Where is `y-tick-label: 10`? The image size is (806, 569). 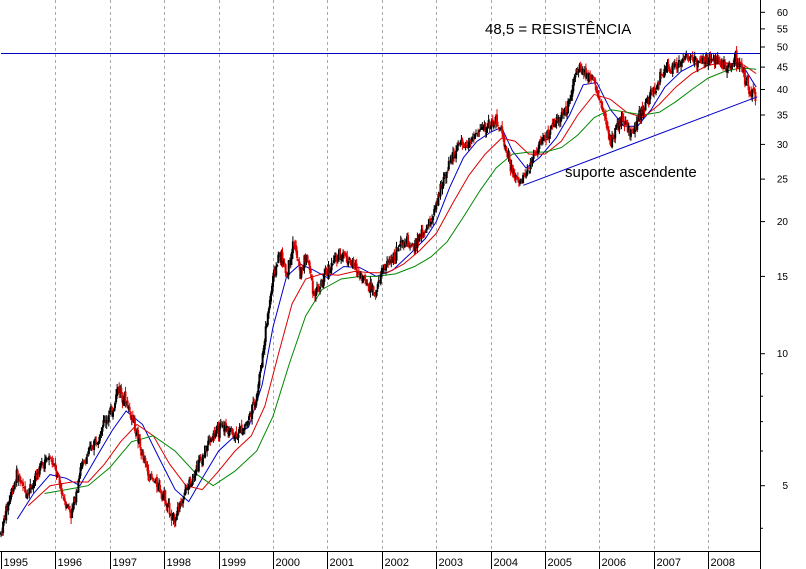 y-tick-label: 10 is located at coordinates (783, 354).